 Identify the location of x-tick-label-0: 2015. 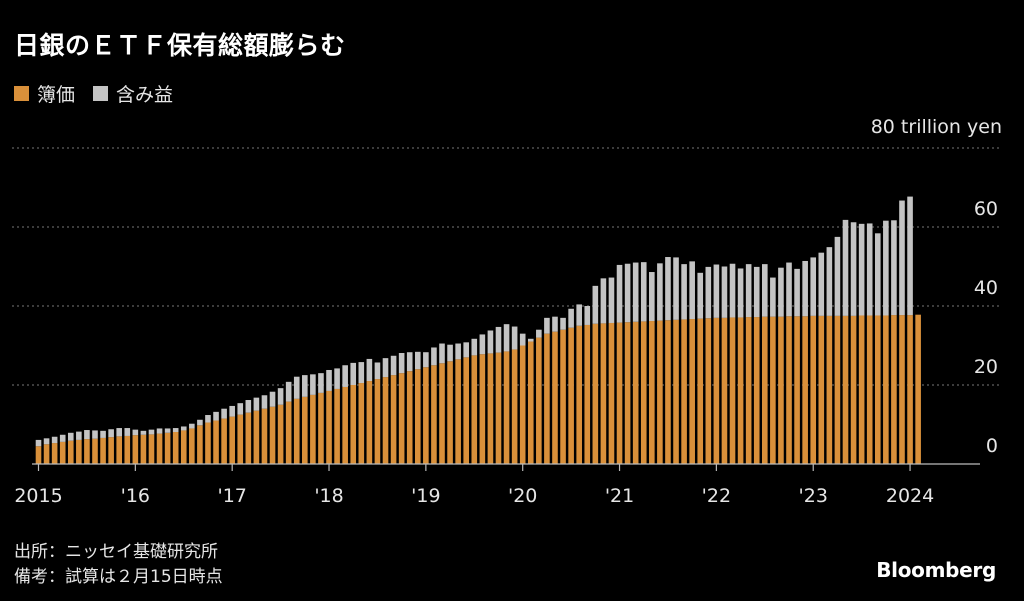
(38, 496).